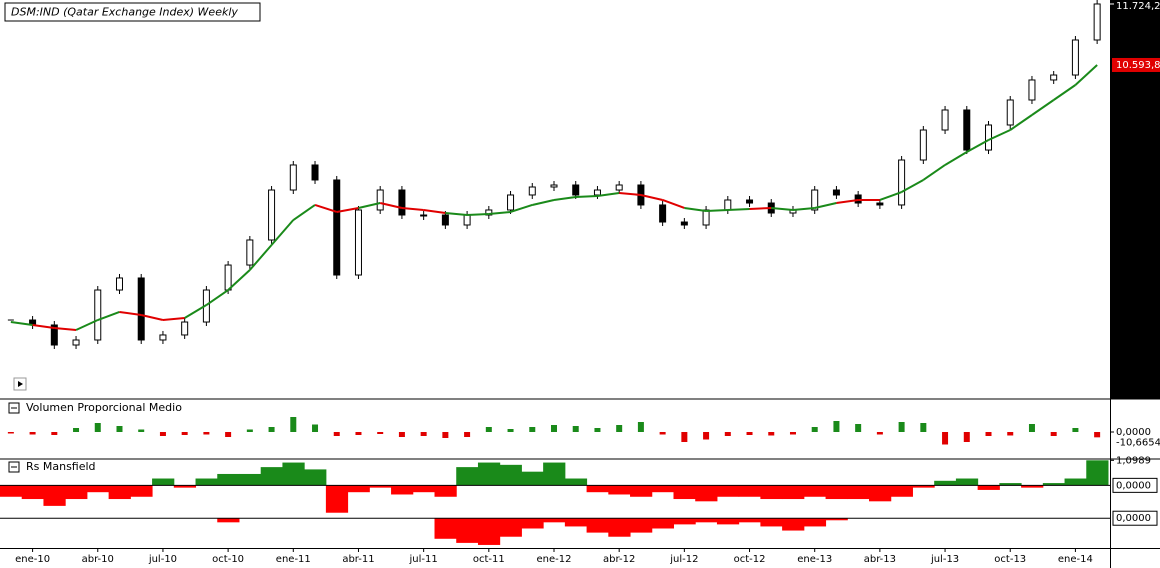  Describe the element at coordinates (124, 12) in the screenshot. I see `chart-title: DSM:IND (Qatar Exchange Index) Weekly` at that location.